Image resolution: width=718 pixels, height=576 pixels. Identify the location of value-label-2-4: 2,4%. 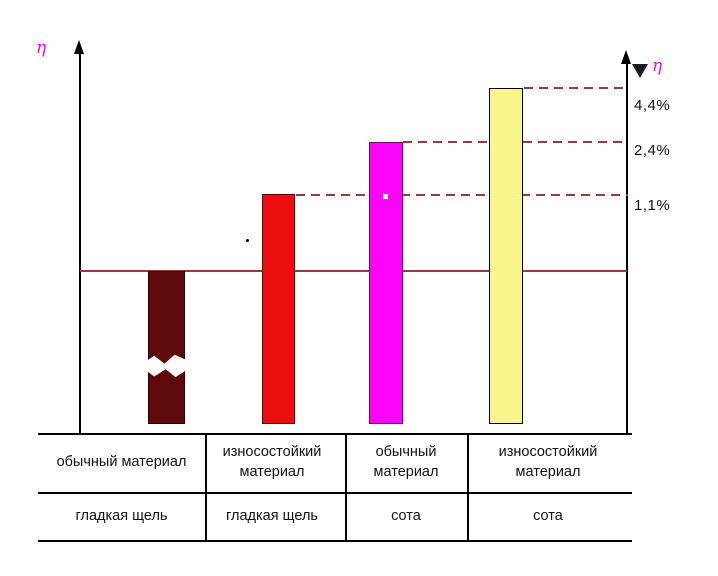
(652, 150).